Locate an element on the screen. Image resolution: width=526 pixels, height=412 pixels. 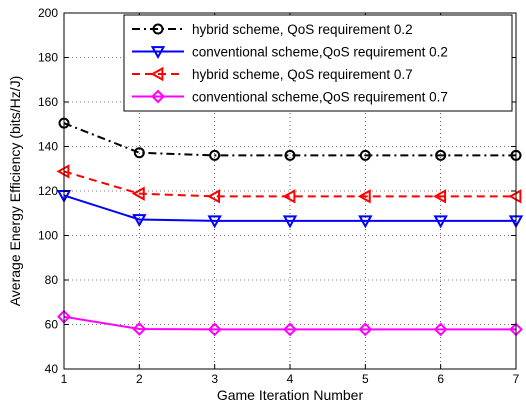
legend-entry: hybrid scheme, QoS requirement 0.2 is located at coordinates (272, 29).